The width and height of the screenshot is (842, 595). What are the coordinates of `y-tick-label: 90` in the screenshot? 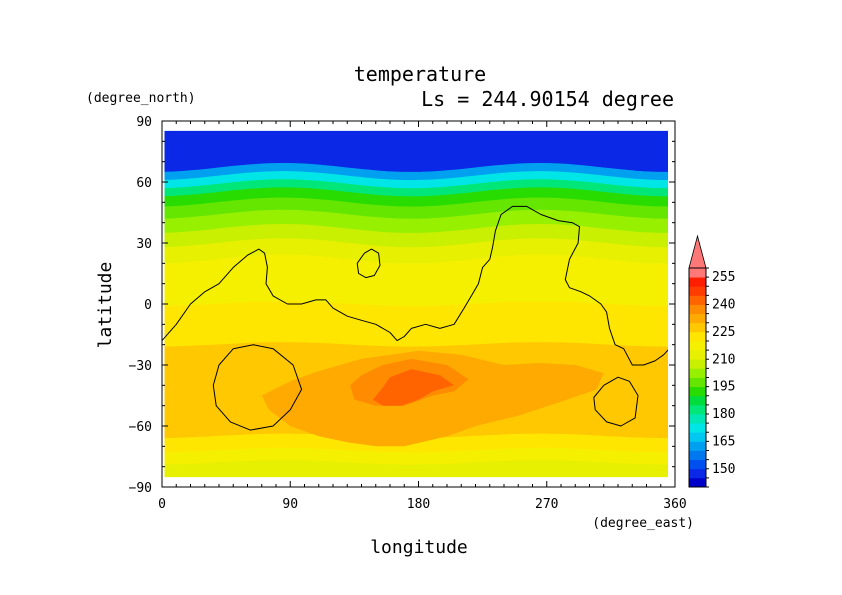 It's located at (144, 122).